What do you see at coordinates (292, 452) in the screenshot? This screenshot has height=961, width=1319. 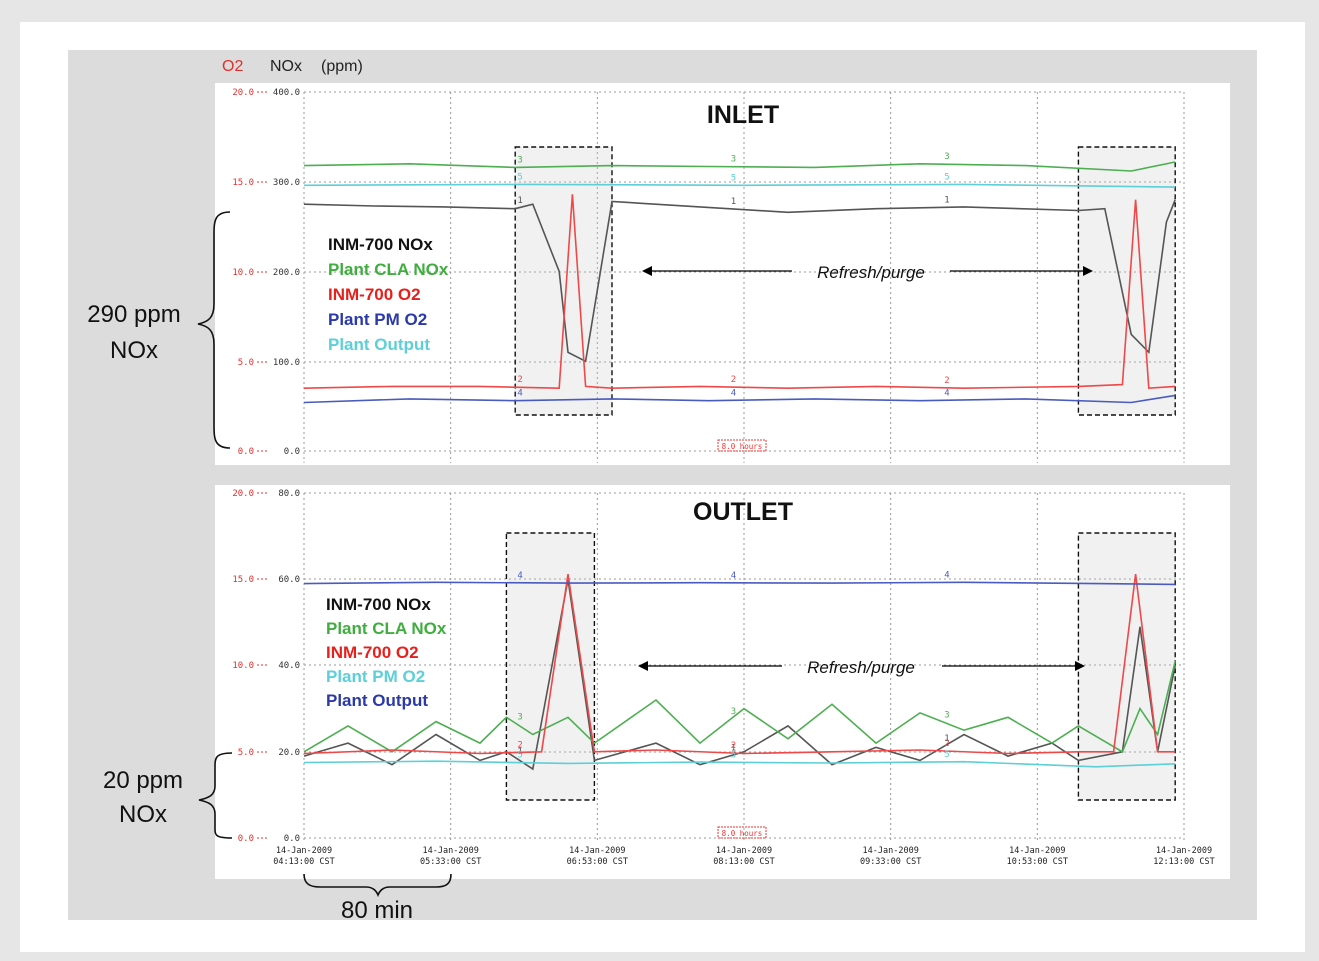 I see `nox-tick-label: 0.0` at bounding box center [292, 452].